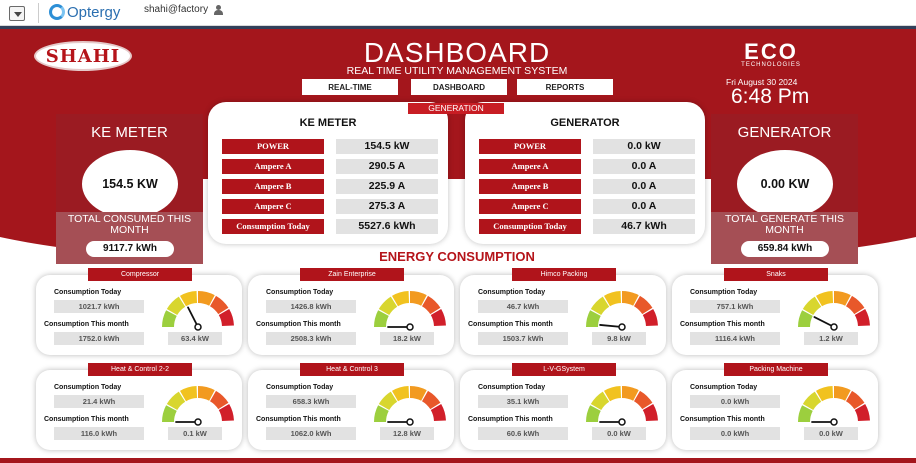 The width and height of the screenshot is (916, 463). Describe the element at coordinates (99, 401) in the screenshot. I see `today-value: 21.4 kWh` at that location.